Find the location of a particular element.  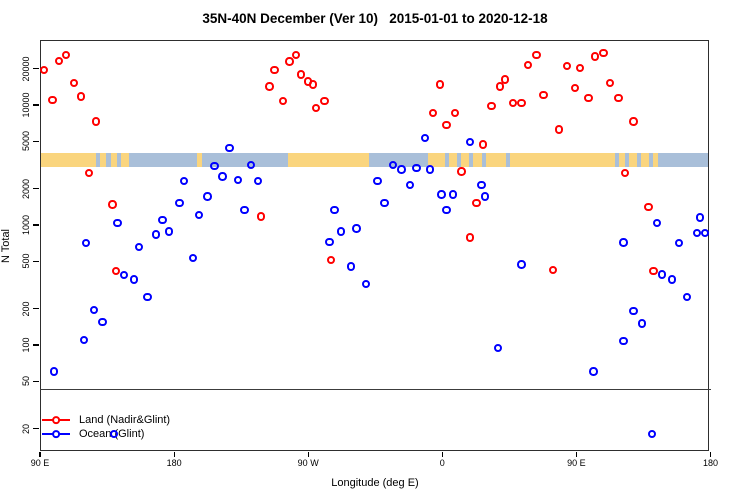

y-tick-label: 50 is located at coordinates (26, 381).